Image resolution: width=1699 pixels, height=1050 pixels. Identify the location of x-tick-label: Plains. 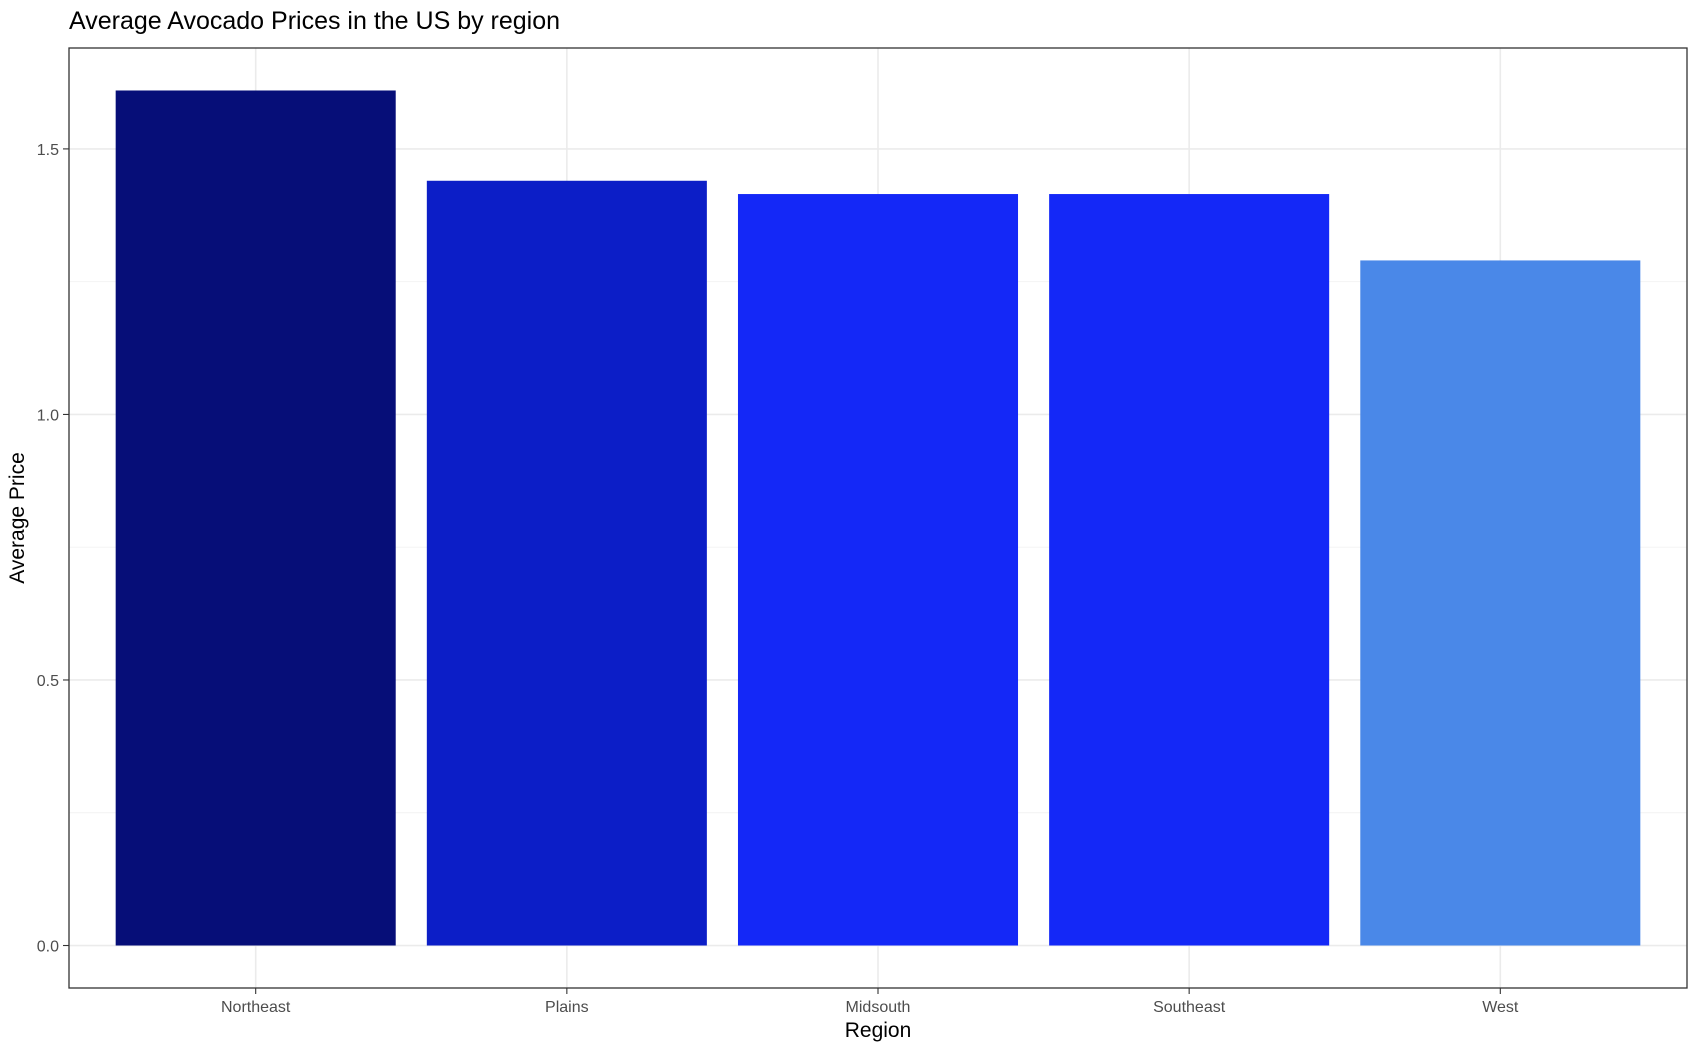
(567, 1007).